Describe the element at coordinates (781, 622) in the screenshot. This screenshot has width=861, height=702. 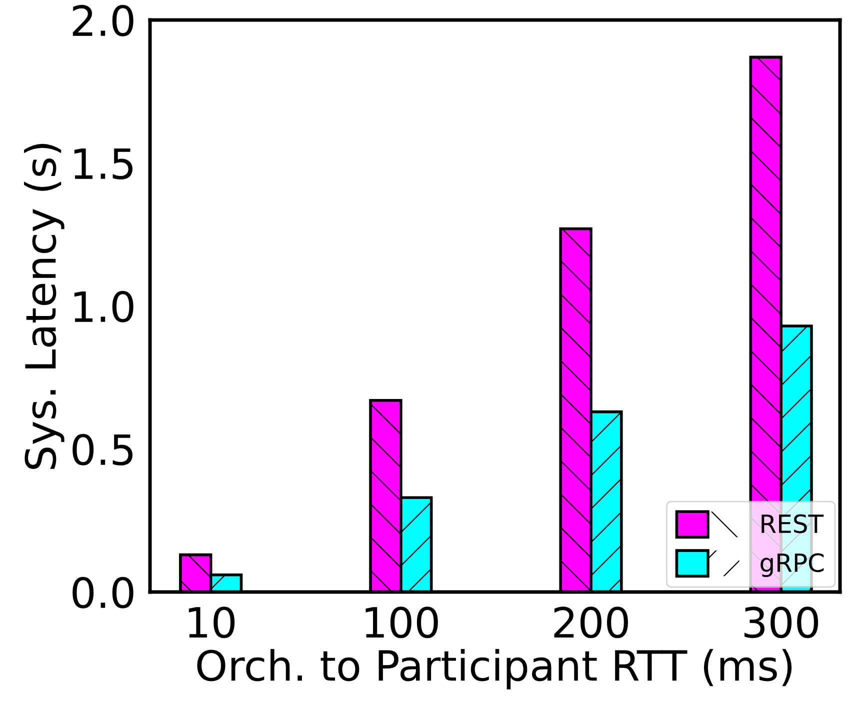
I see `x-tick-label: 300` at that location.